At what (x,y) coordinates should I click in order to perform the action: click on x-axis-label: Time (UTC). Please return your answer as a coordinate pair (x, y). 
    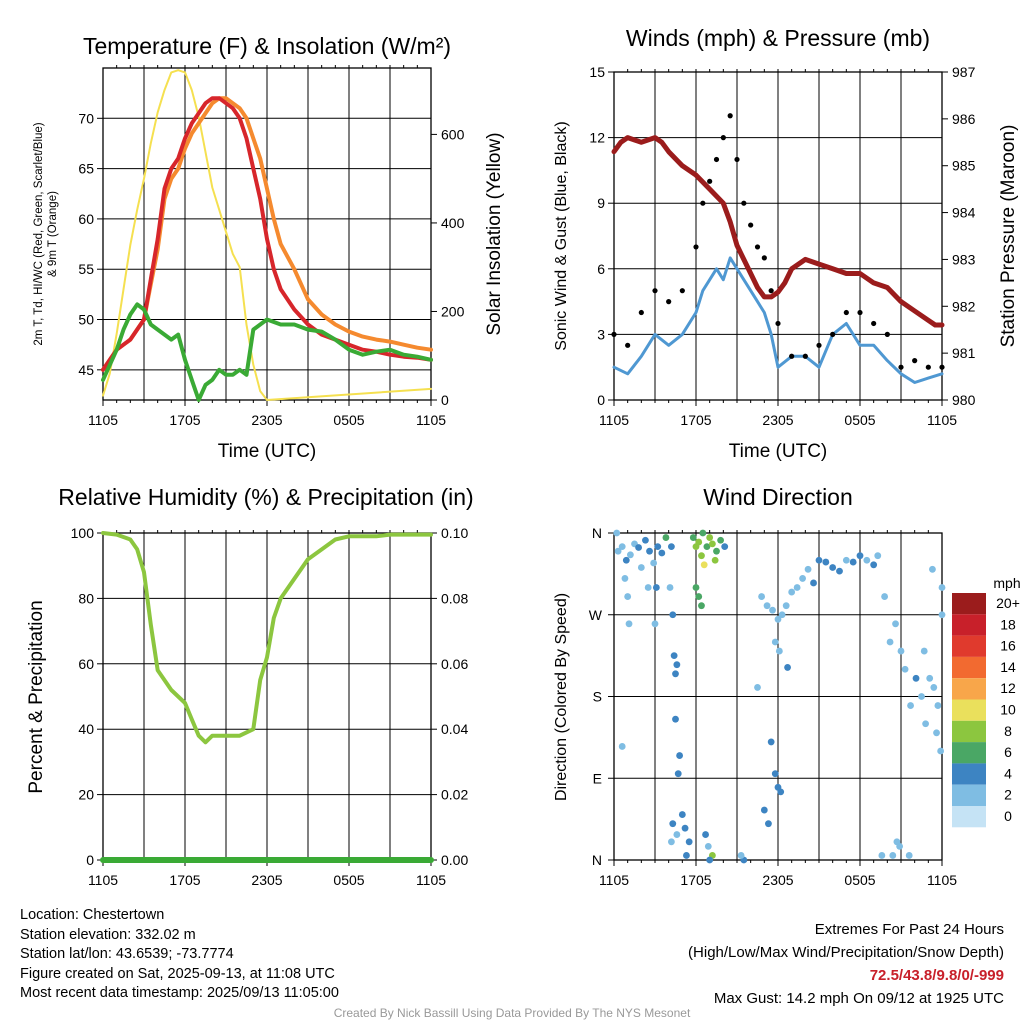
    Looking at the image, I should click on (778, 451).